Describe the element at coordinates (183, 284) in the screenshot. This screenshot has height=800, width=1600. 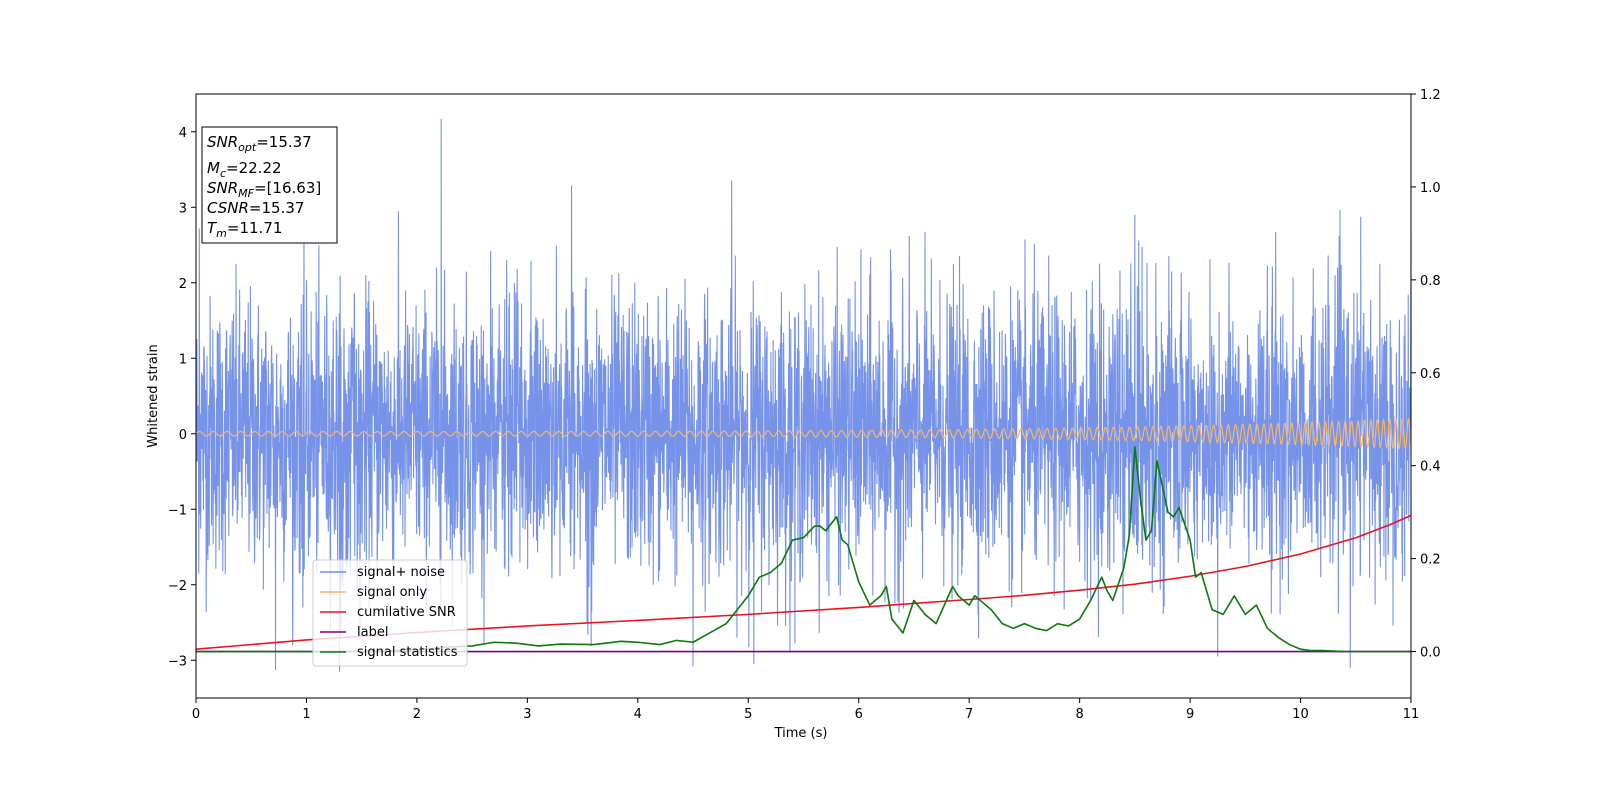
I see `y-tick-label: 2` at that location.